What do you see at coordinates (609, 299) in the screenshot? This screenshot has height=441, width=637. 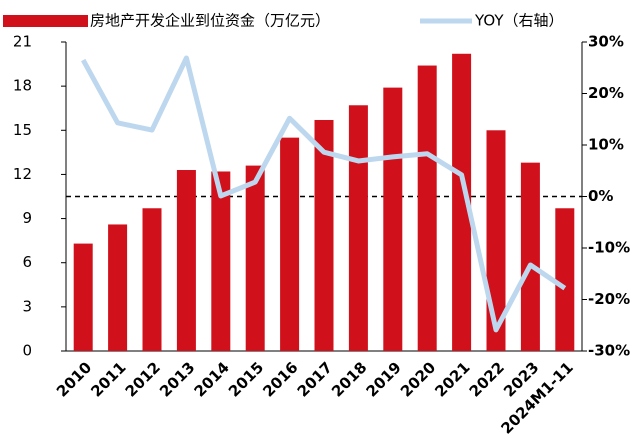 I see `y2-tick-label: -20%` at bounding box center [609, 299].